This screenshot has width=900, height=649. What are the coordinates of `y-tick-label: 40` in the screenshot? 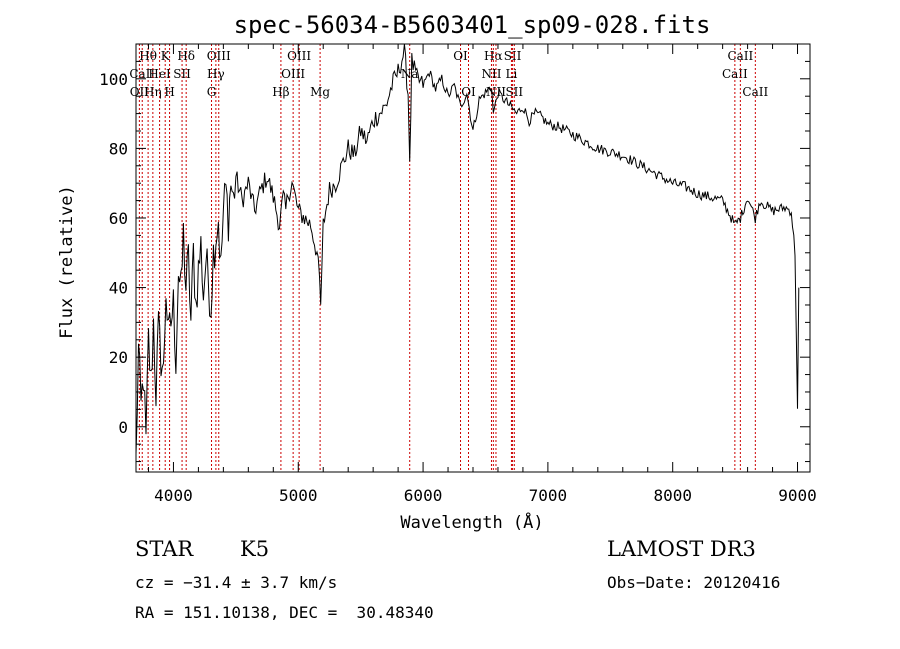 It's located at (118, 288).